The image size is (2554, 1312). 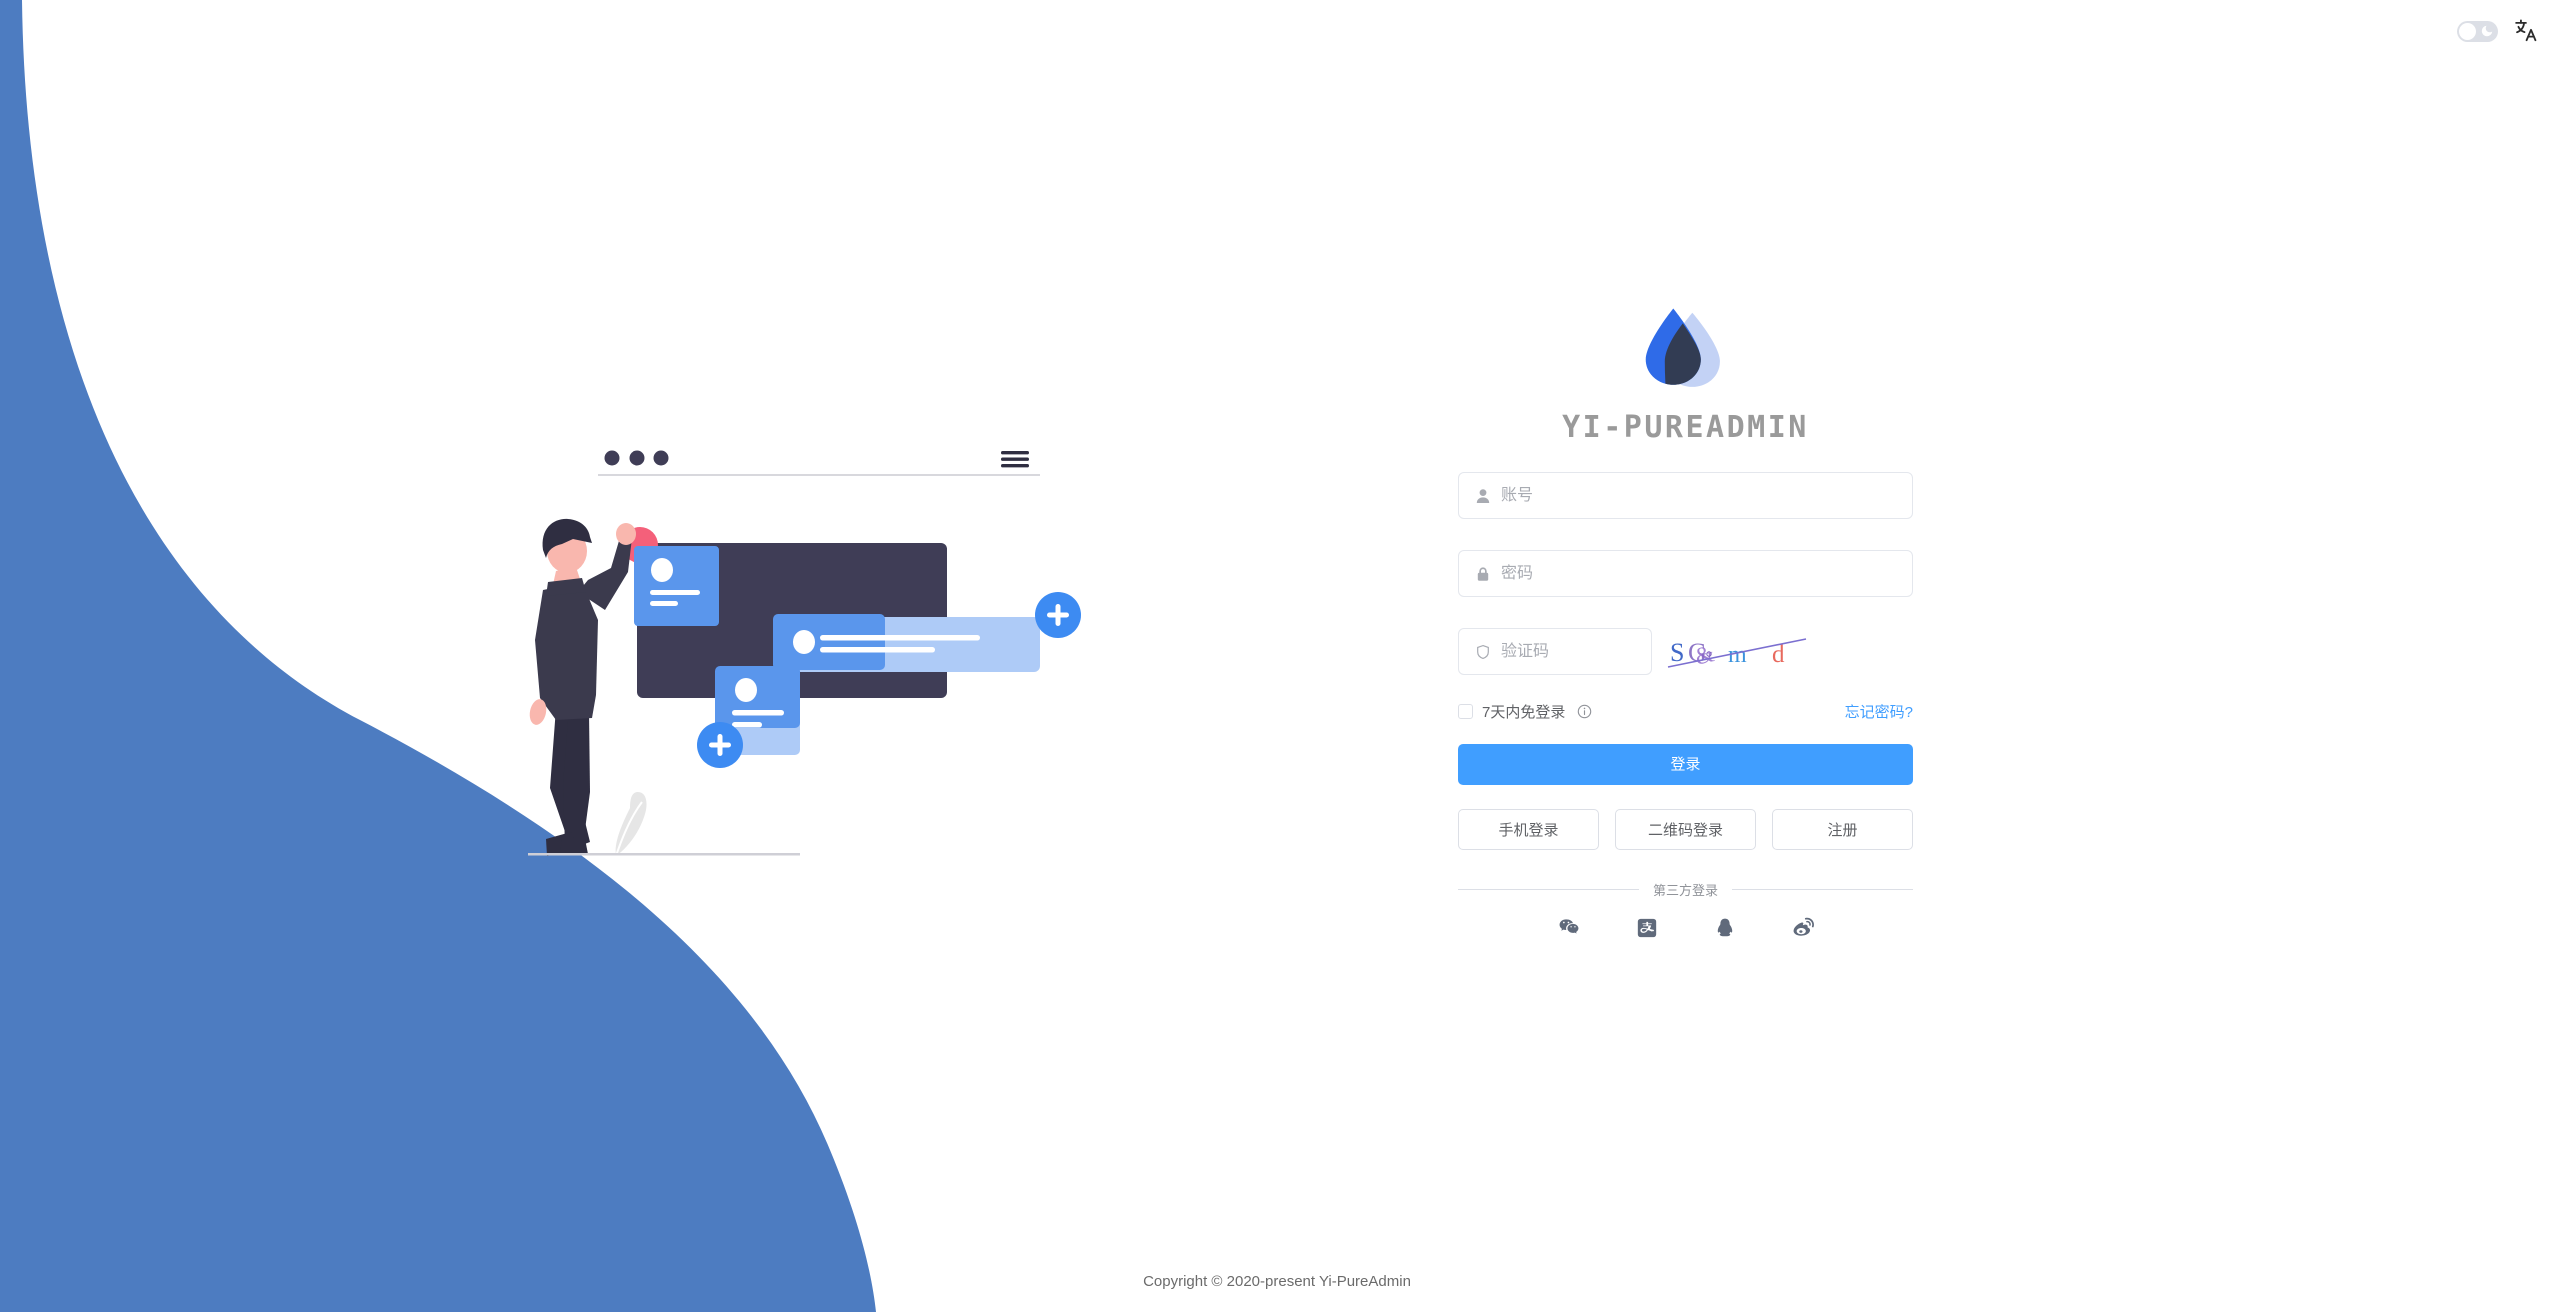 I want to click on username-input, so click(x=1698, y=495).